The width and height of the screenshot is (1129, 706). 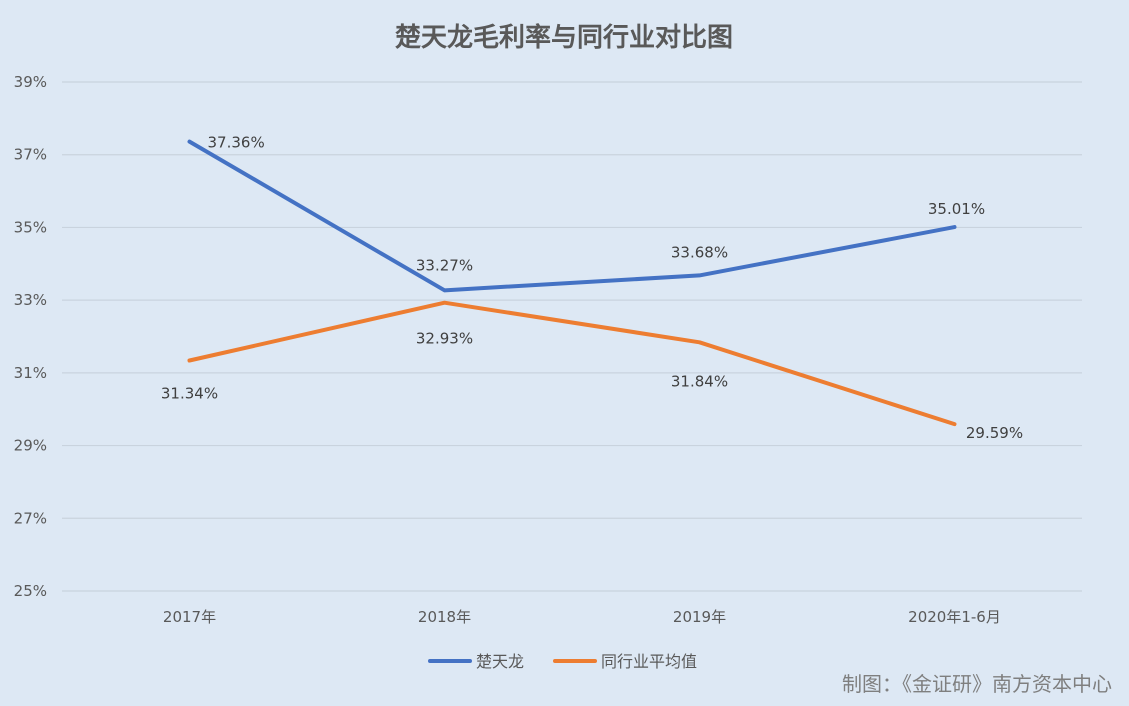 I want to click on chart-title: 楚天龙毛利率与同行业对比图, so click(x=564, y=37).